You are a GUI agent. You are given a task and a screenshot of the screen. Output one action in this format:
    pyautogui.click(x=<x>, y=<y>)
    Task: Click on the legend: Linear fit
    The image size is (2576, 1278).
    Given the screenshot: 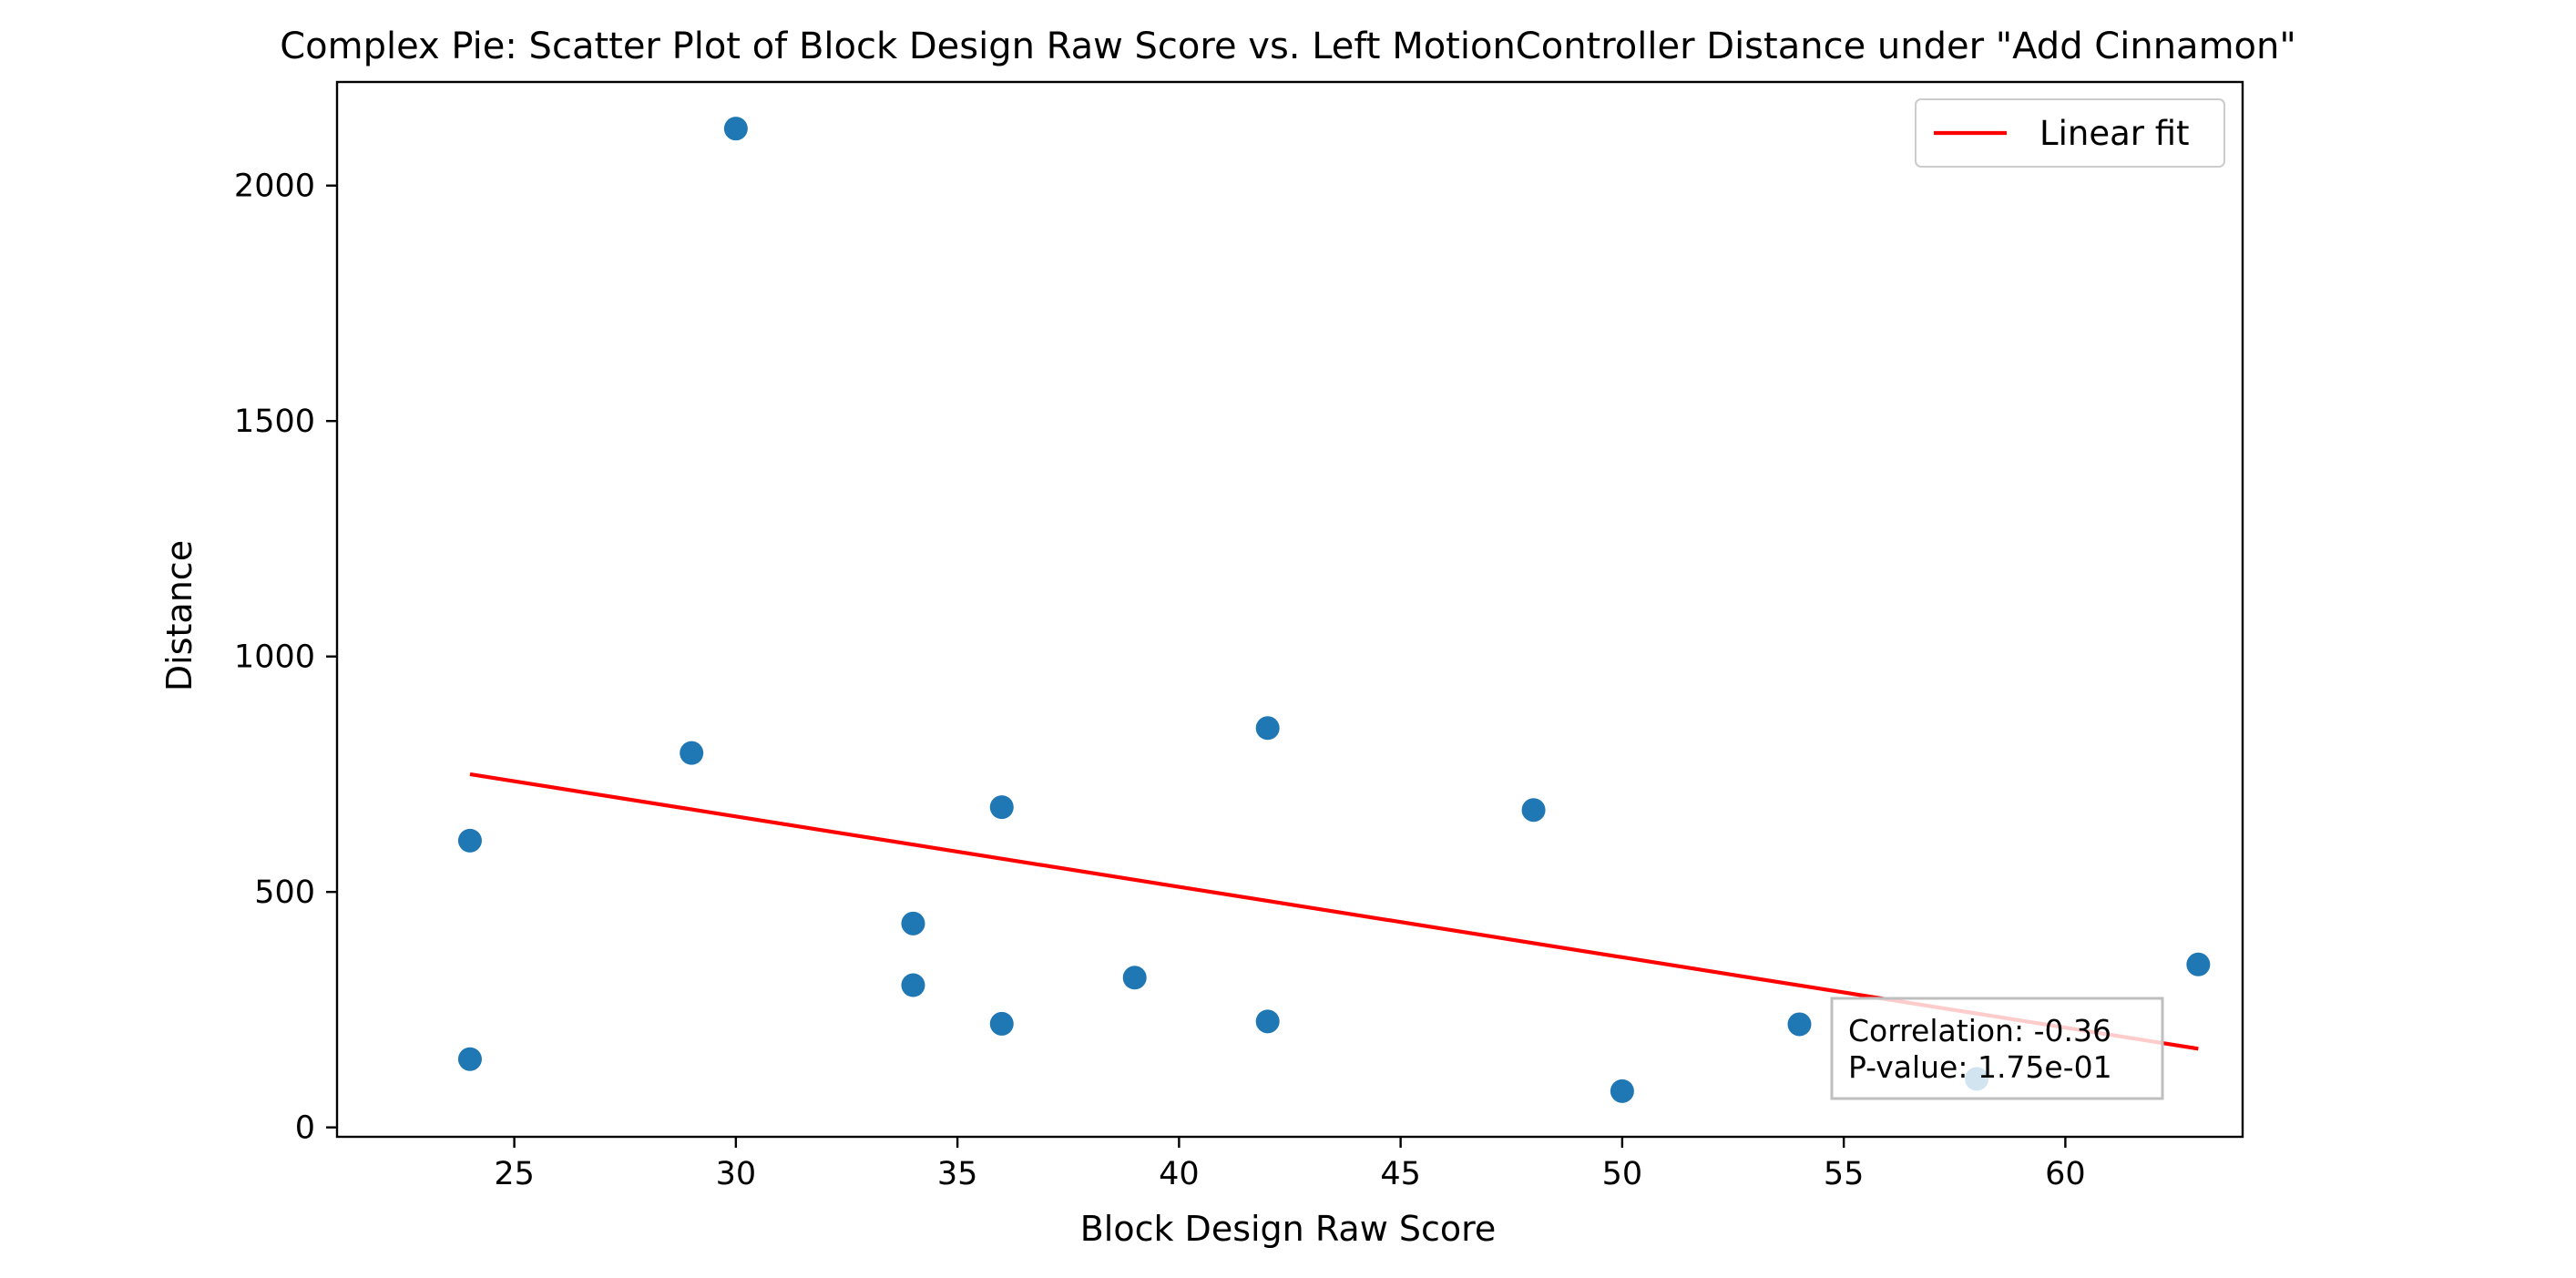 What is the action you would take?
    pyautogui.click(x=2070, y=133)
    